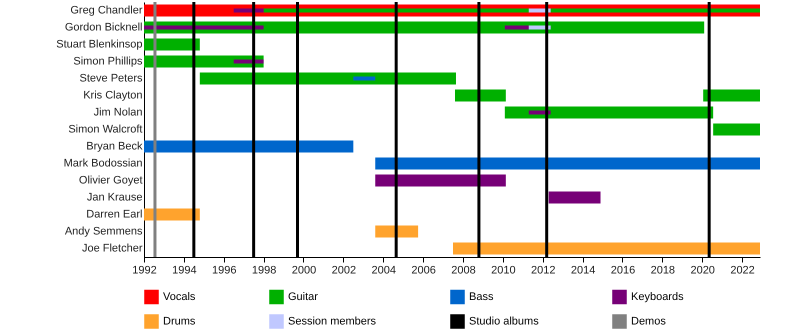 The image size is (800, 332). I want to click on y-tick-label: Steve Peters, so click(111, 78).